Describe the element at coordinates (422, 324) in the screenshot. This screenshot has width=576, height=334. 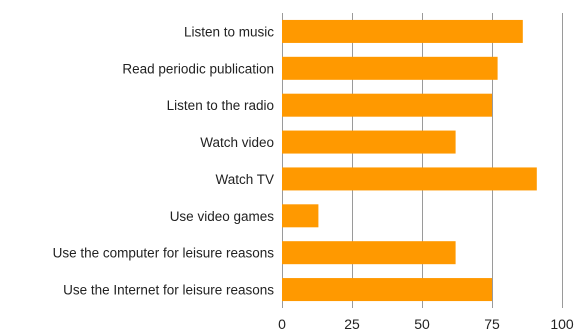
I see `x-tick-label: 50` at that location.